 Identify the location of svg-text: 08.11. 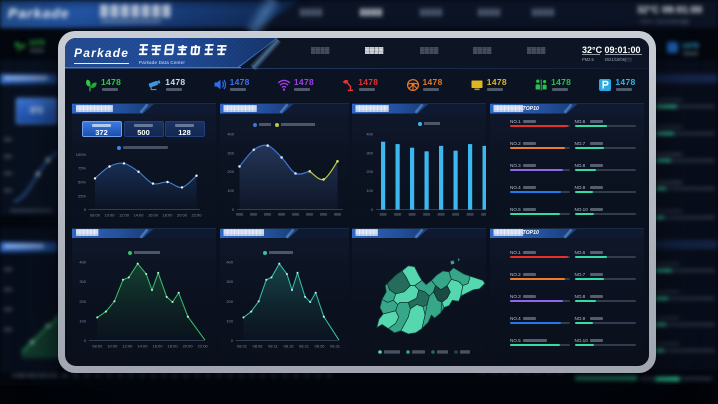
(273, 345).